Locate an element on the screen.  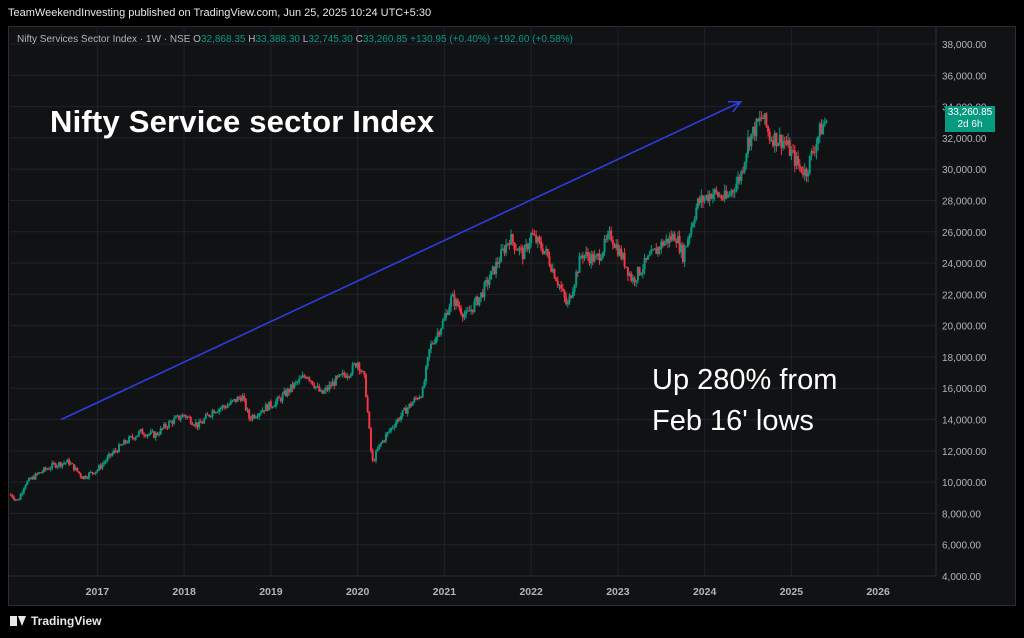
y-tick-label: 12,000.00 is located at coordinates (964, 452).